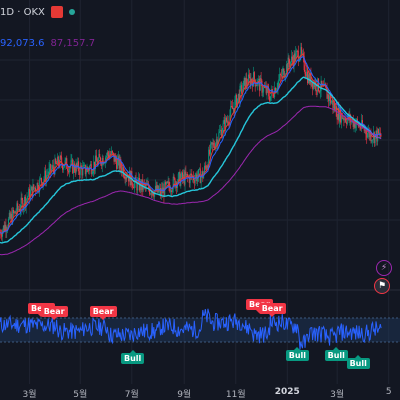  I want to click on time-axis: 3월 5월 7월 9월 11월 2025 3월 5, so click(200, 392).